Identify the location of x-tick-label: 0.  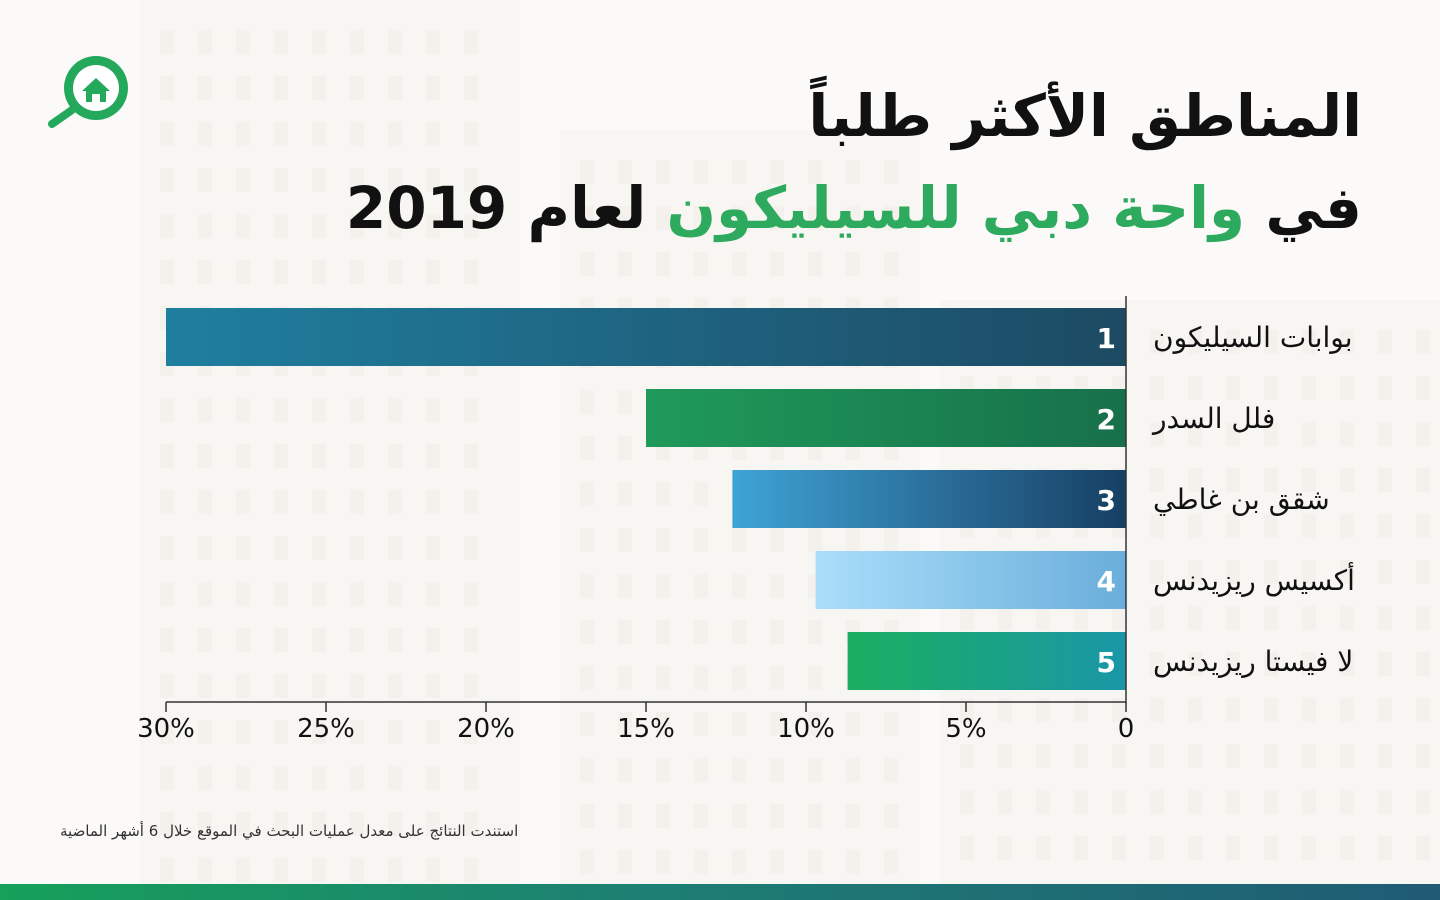
(1126, 729).